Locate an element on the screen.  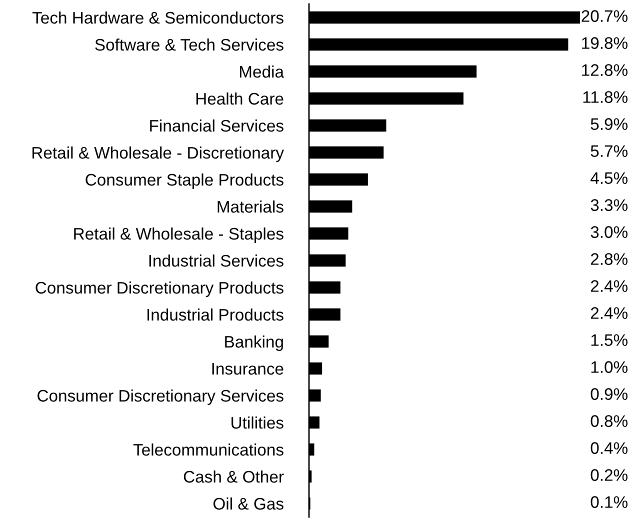
y-tick-label: Consumer Staple Products is located at coordinates (185, 181).